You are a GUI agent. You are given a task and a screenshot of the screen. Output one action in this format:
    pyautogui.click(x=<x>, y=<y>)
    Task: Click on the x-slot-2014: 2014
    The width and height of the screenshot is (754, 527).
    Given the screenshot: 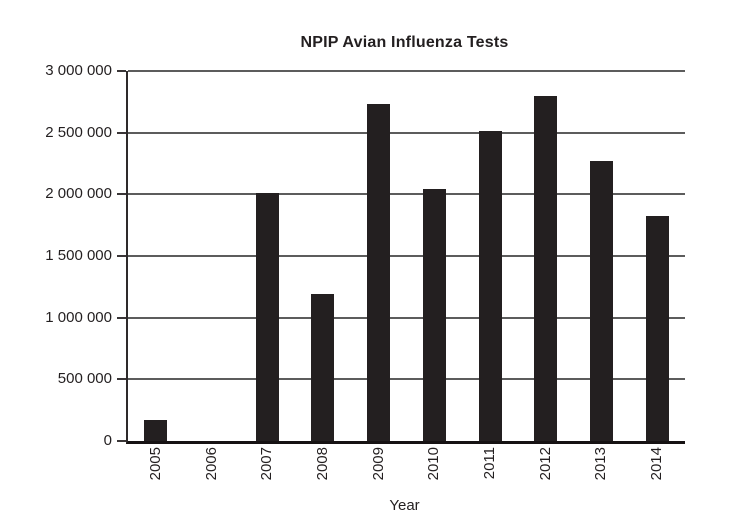 What is the action you would take?
    pyautogui.click(x=657, y=470)
    